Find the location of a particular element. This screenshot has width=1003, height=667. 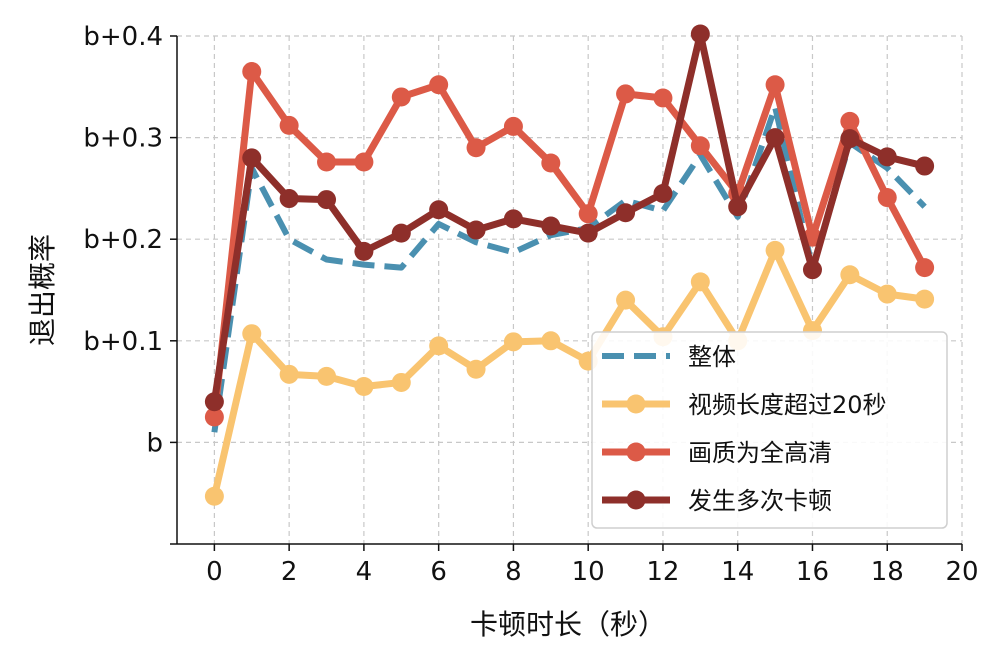

legend-label: 画质为全高清 is located at coordinates (760, 453).